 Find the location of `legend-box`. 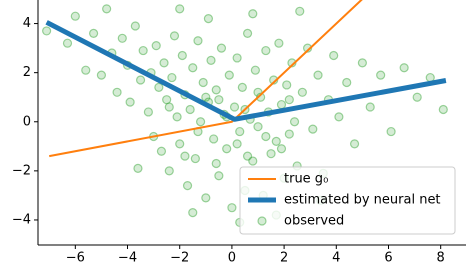

legend-box is located at coordinates (347, 200).